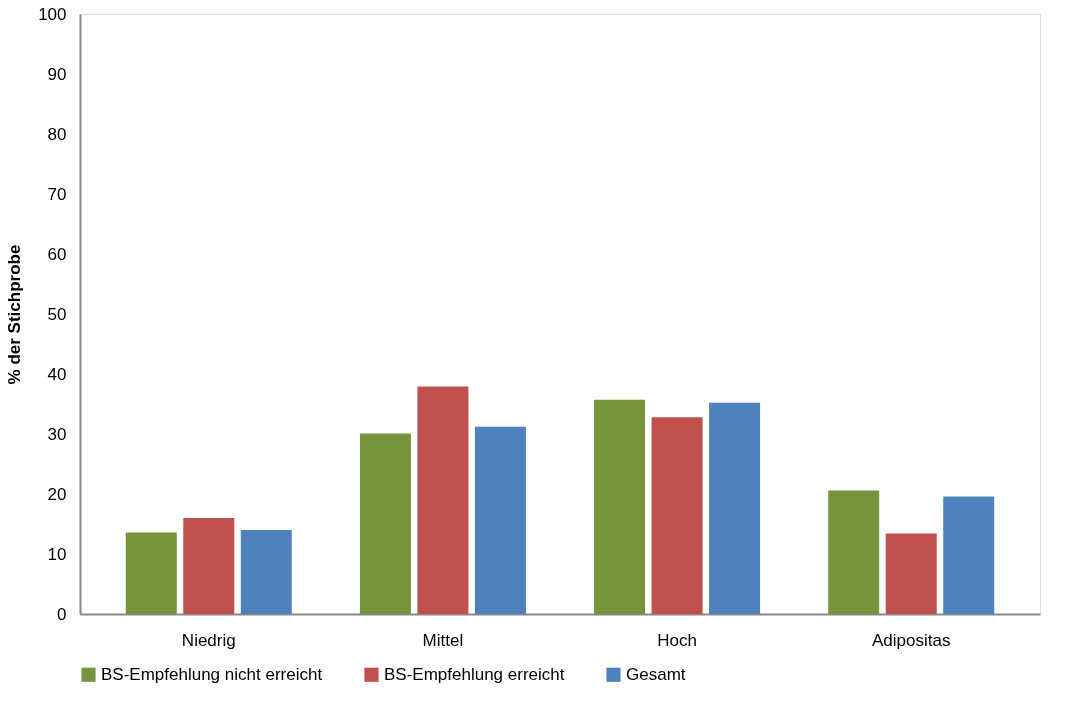 Image resolution: width=1074 pixels, height=727 pixels. I want to click on y-tick-label: 40, so click(57, 374).